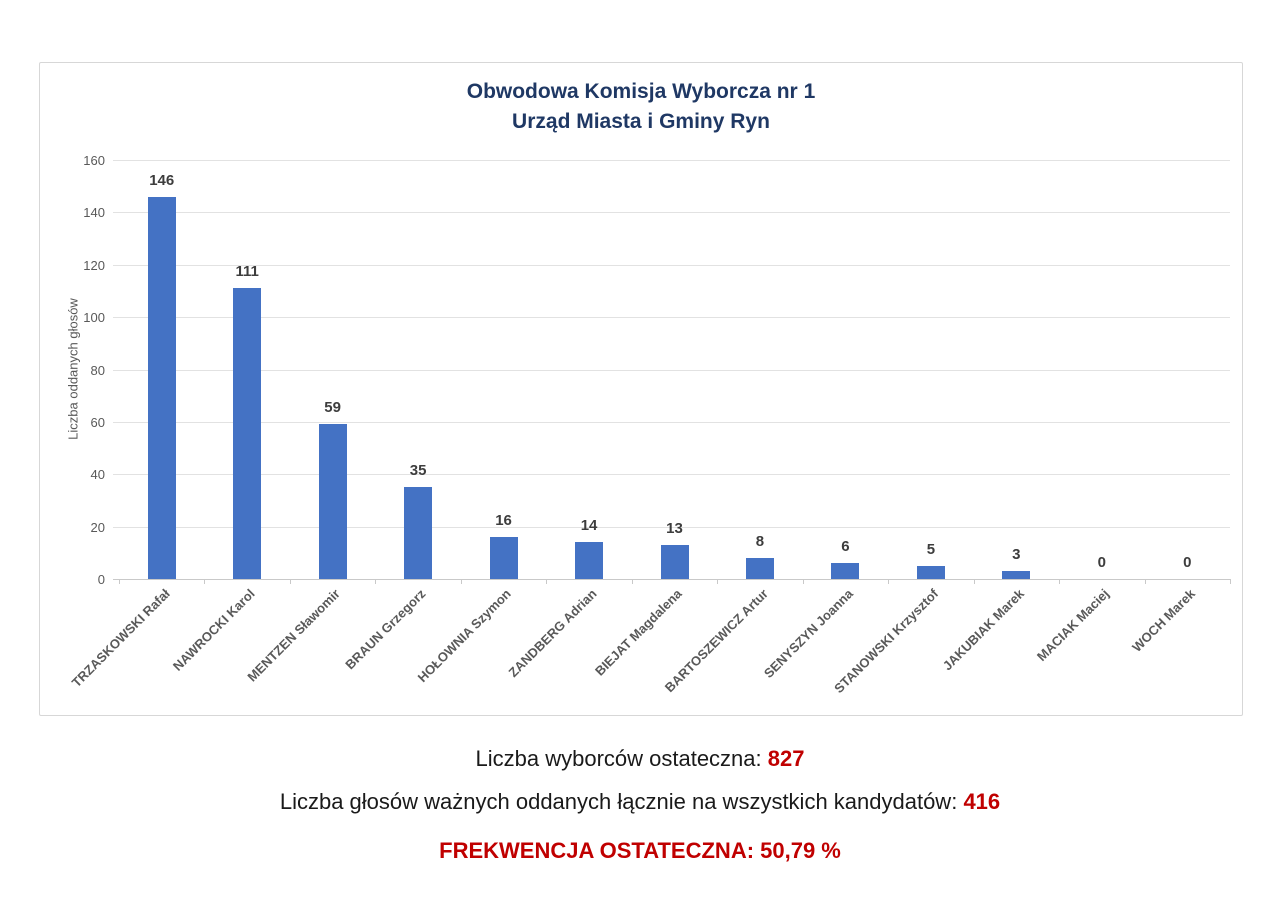 Image resolution: width=1280 pixels, height=905 pixels. Describe the element at coordinates (418, 533) in the screenshot. I see `bar-BRAUN Grzegorz` at that location.